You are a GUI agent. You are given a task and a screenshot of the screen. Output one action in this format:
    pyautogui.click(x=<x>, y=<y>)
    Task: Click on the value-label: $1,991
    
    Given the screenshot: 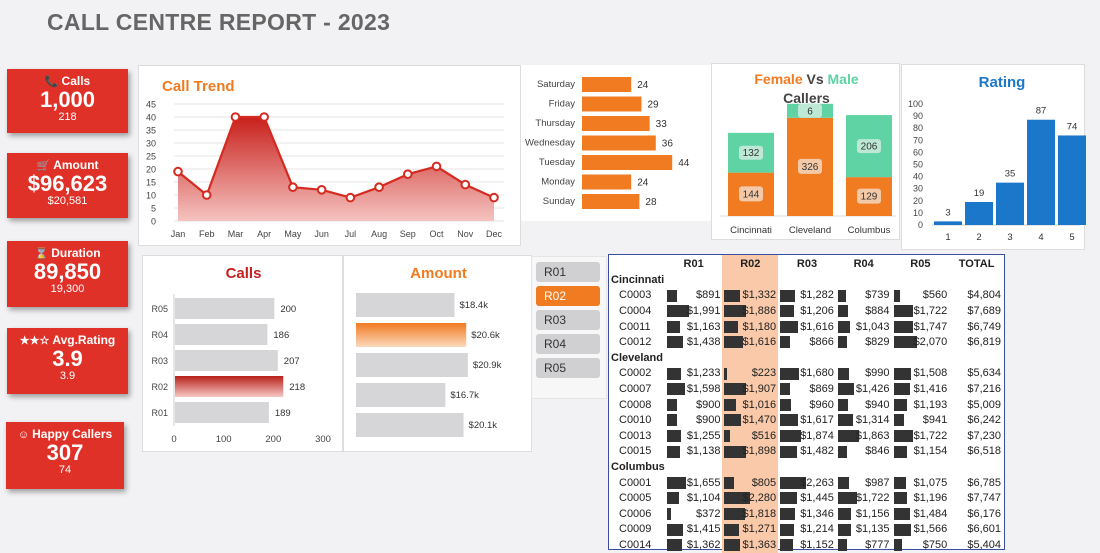 What is the action you would take?
    pyautogui.click(x=703, y=310)
    